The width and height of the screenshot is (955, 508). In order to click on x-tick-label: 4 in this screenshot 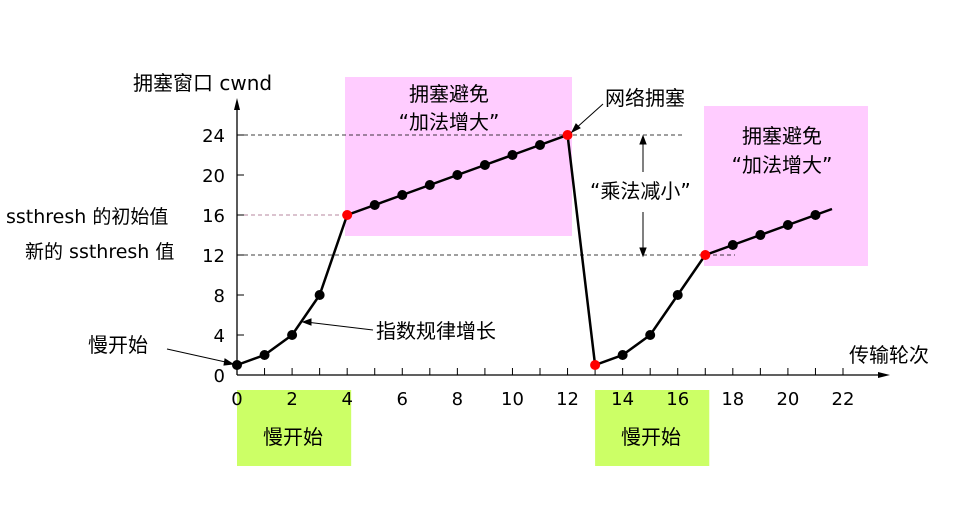, I will do `click(346, 399)`.